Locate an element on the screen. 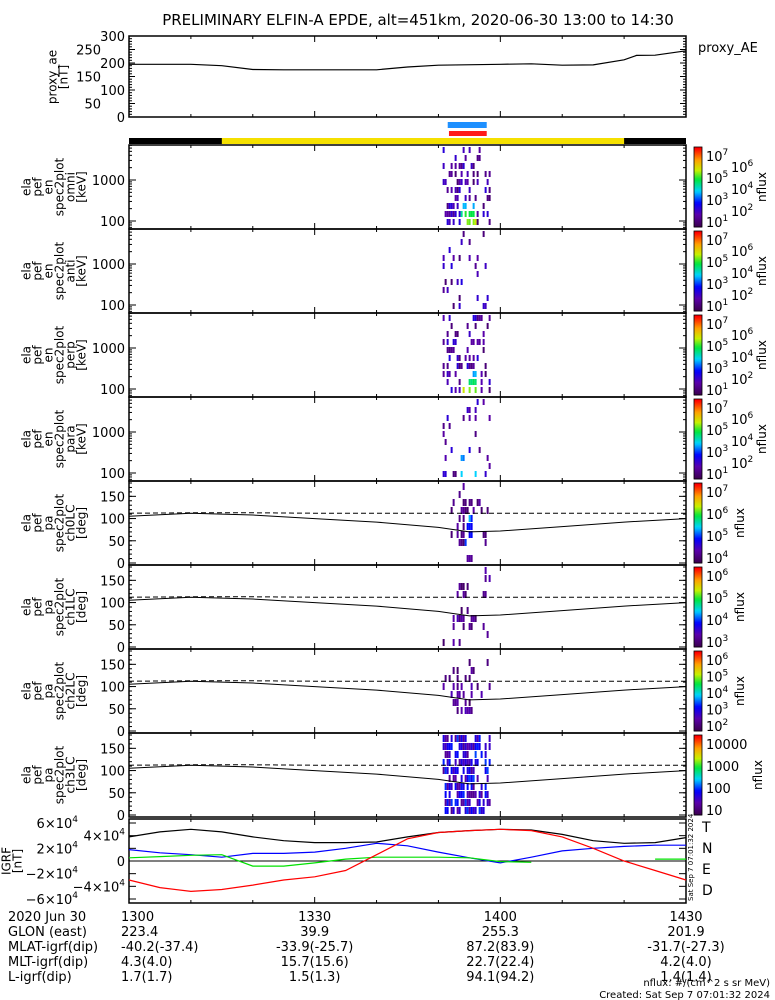 The height and width of the screenshot is (1000, 775). colorbar-tick-label: 107 is located at coordinates (717, 492).